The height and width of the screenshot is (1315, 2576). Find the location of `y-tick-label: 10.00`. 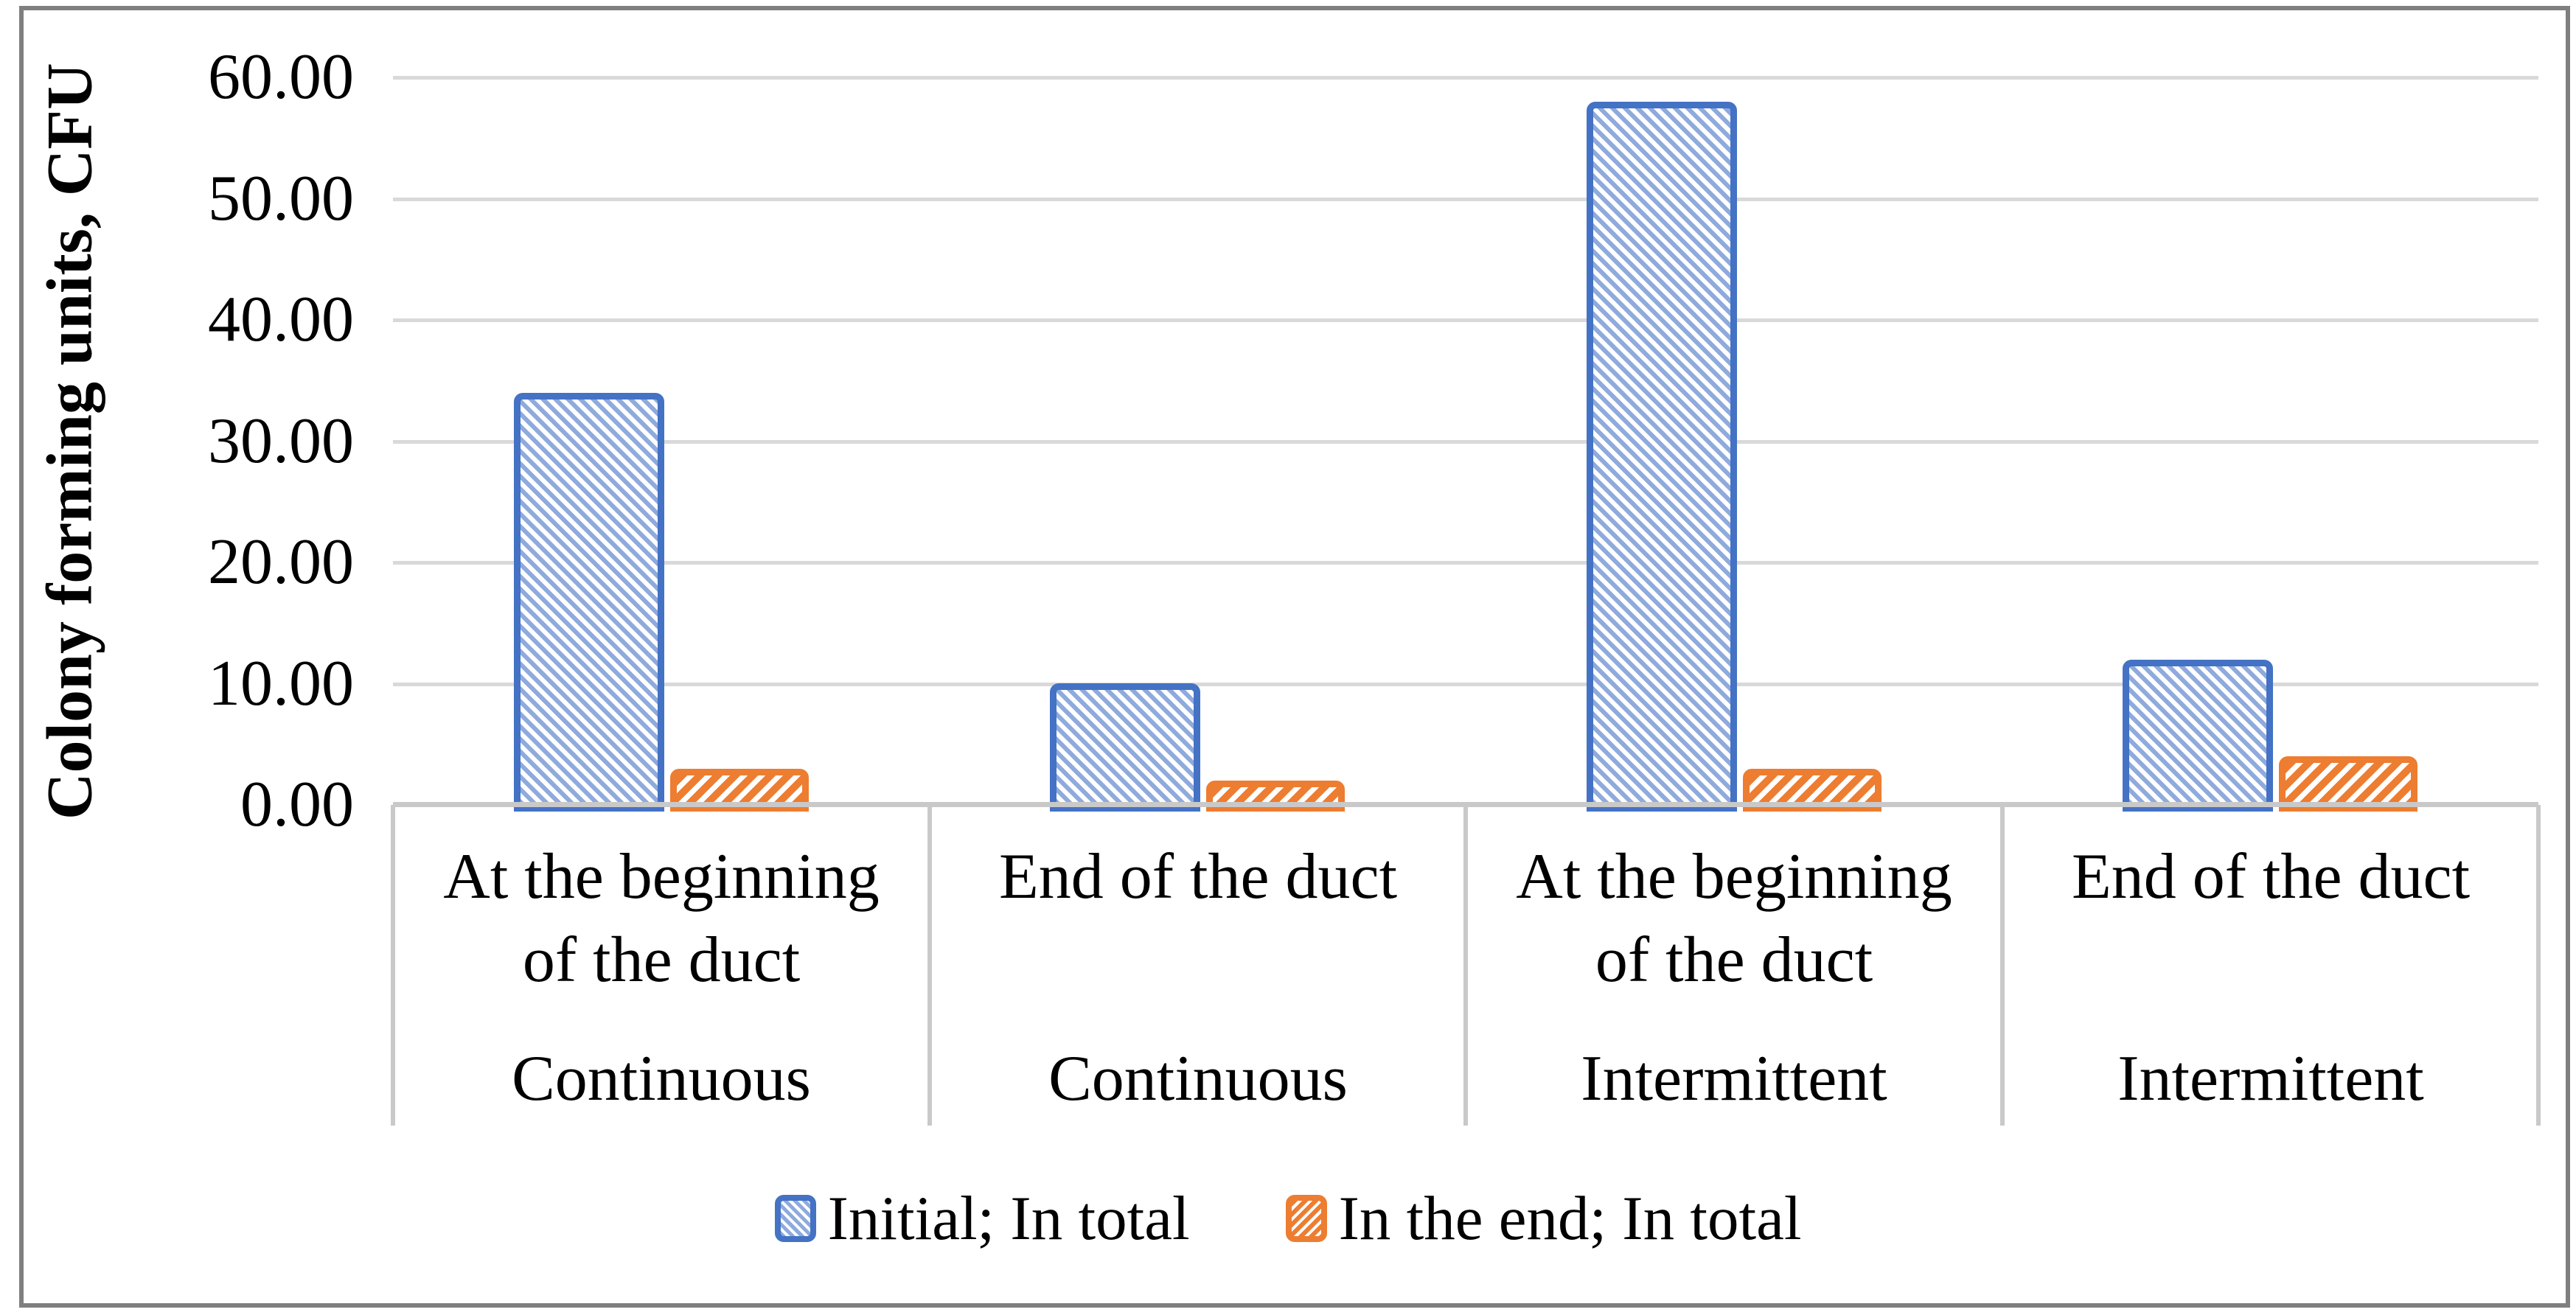

y-tick-label: 10.00 is located at coordinates (281, 683).